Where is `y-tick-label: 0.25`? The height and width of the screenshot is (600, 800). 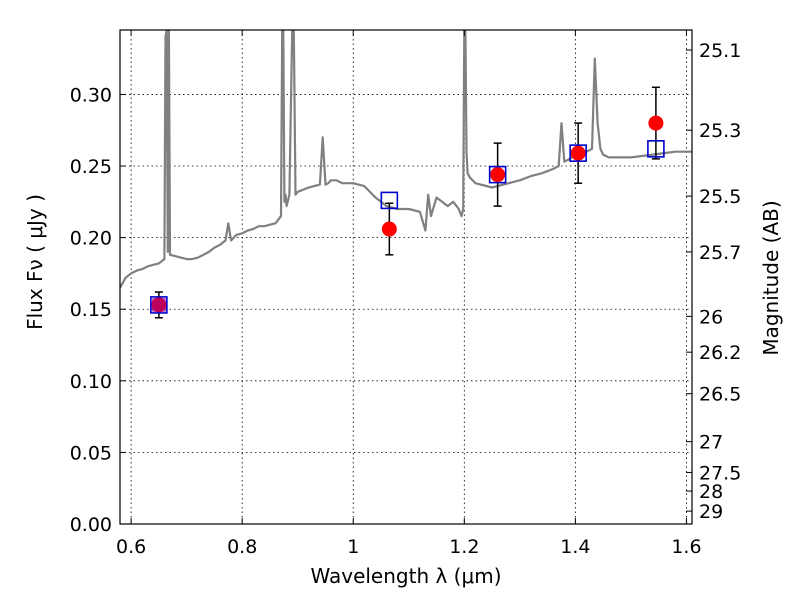
y-tick-label: 0.25 is located at coordinates (91, 167).